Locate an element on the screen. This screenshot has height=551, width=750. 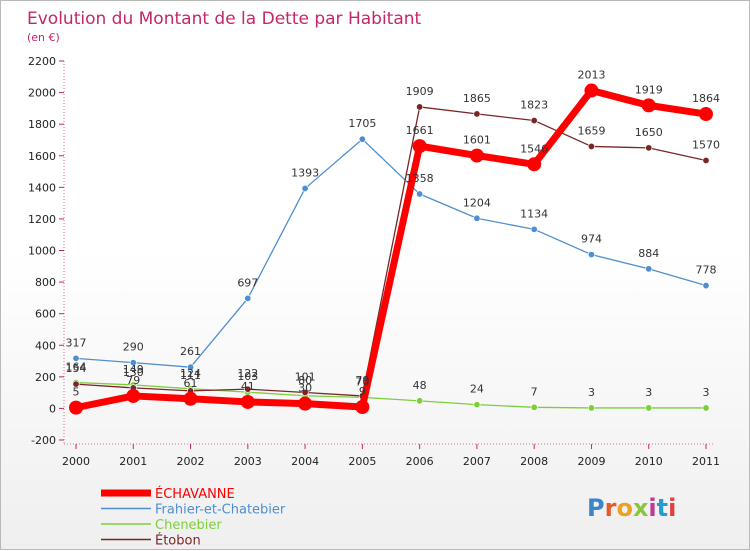
data-label: 1134 is located at coordinates (534, 213).